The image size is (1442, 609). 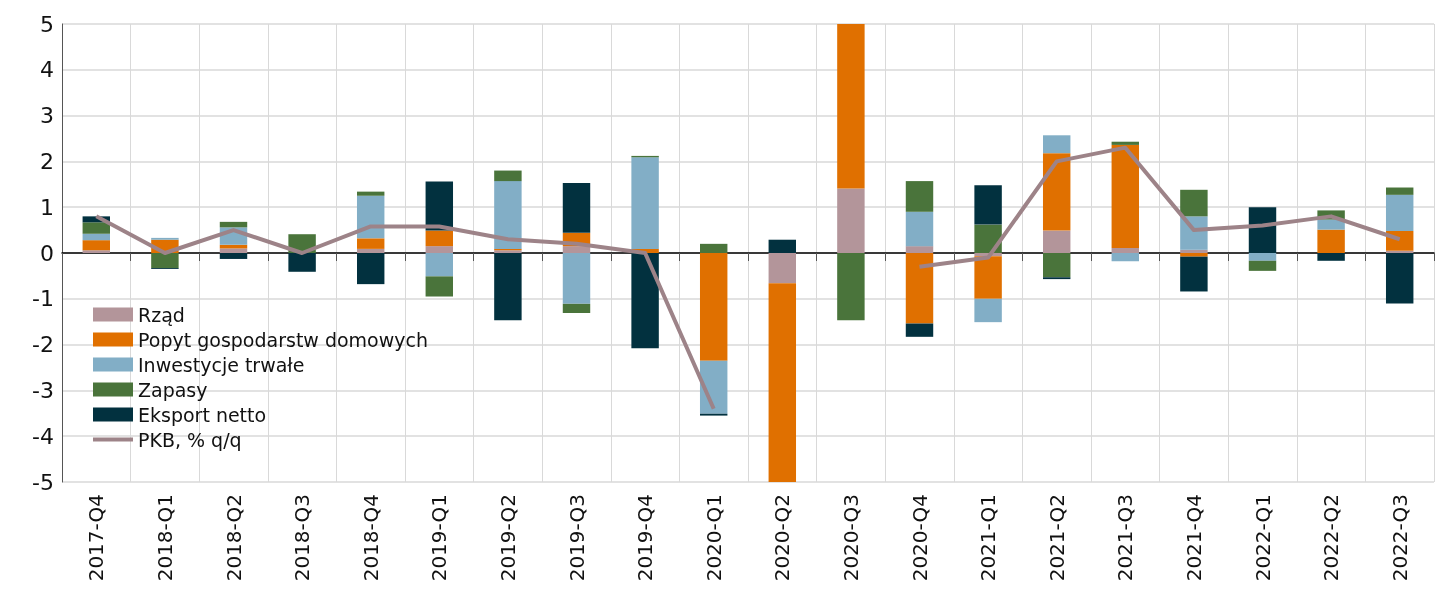 I want to click on y-tick-label: -3, so click(x=43, y=390).